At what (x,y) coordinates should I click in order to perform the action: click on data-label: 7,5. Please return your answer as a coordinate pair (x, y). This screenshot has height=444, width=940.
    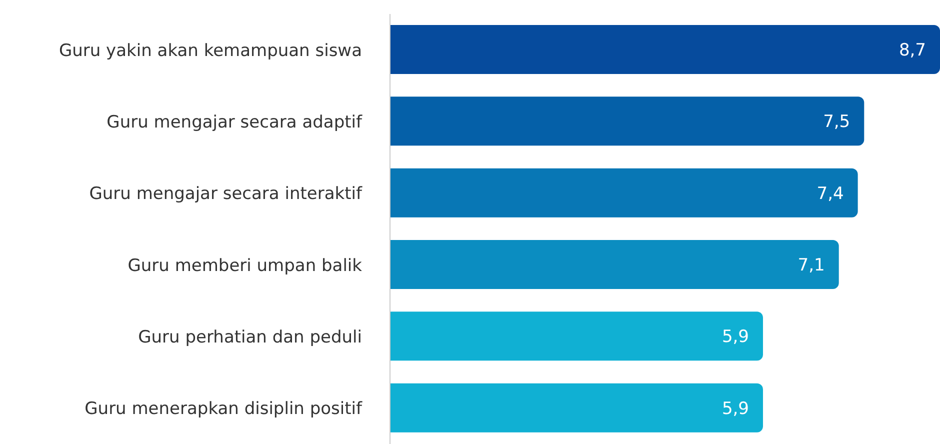
    Looking at the image, I should click on (836, 122).